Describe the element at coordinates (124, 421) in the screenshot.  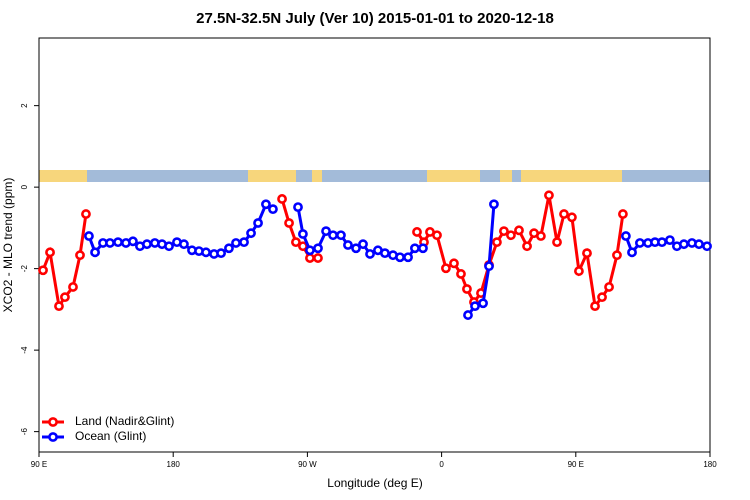
I see `legend-label: Land (Nadir&Glint)` at that location.